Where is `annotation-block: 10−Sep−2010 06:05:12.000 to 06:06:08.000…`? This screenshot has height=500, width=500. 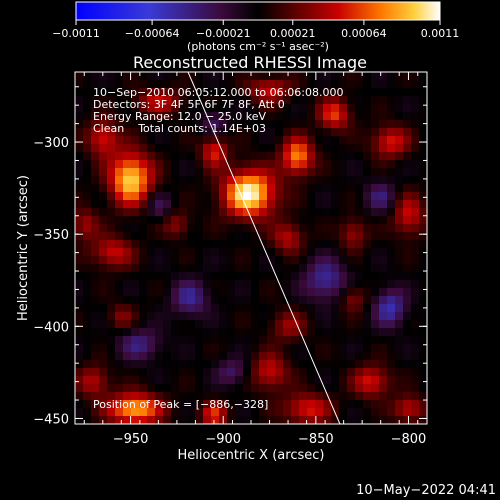
annotation-block: 10−Sep−2010 06:05:12.000 to 06:06:08.000… is located at coordinates (218, 110).